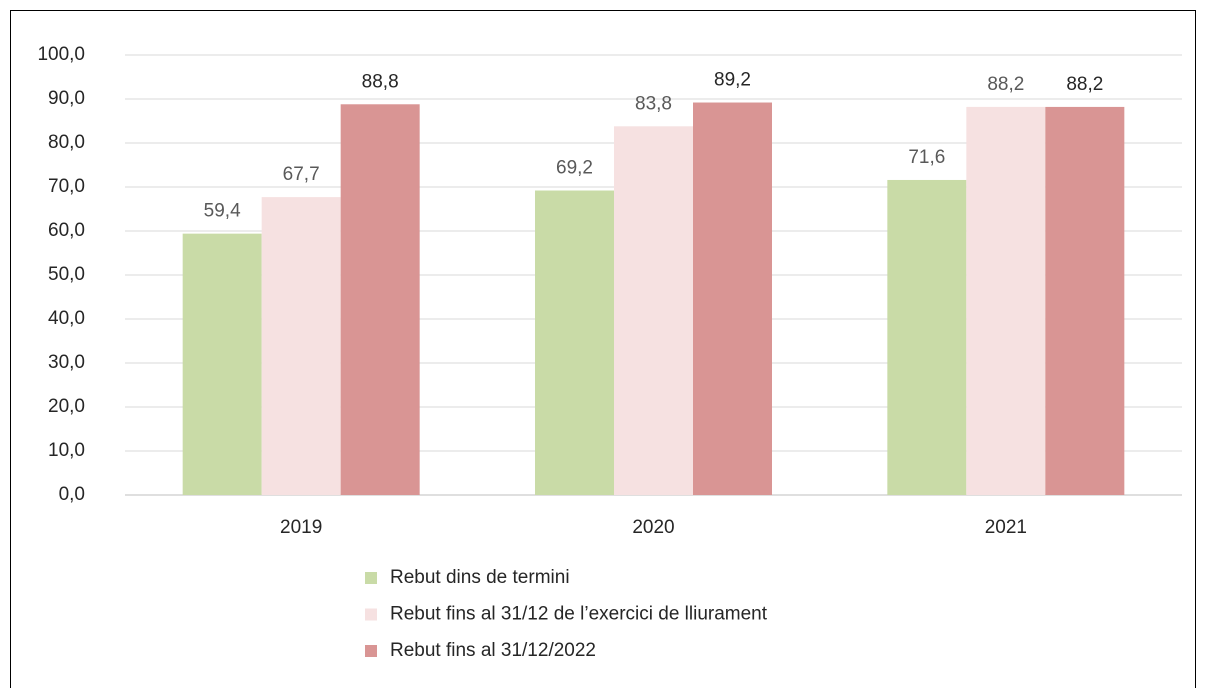  What do you see at coordinates (61, 54) in the screenshot?
I see `y-tick-label: 100,0` at bounding box center [61, 54].